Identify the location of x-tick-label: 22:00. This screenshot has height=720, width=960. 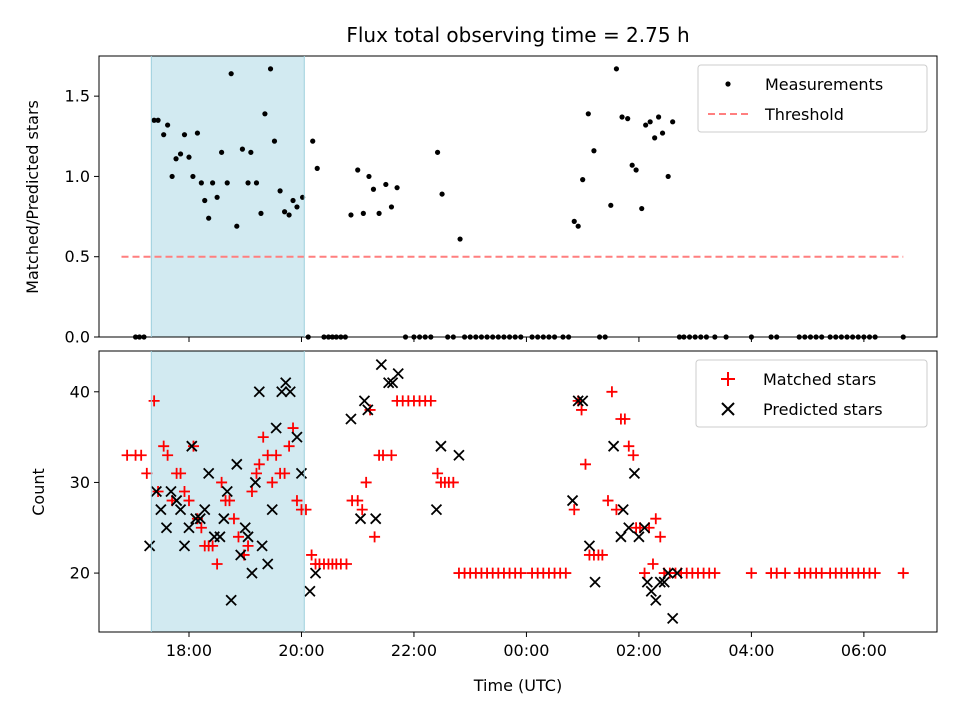
(414, 650).